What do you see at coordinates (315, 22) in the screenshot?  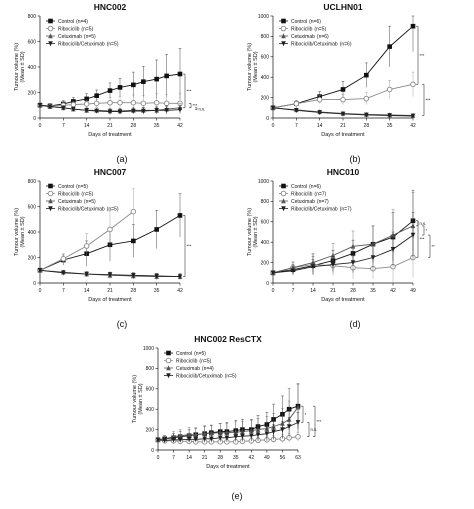 I see `legend-series-n: (n=6)` at bounding box center [315, 22].